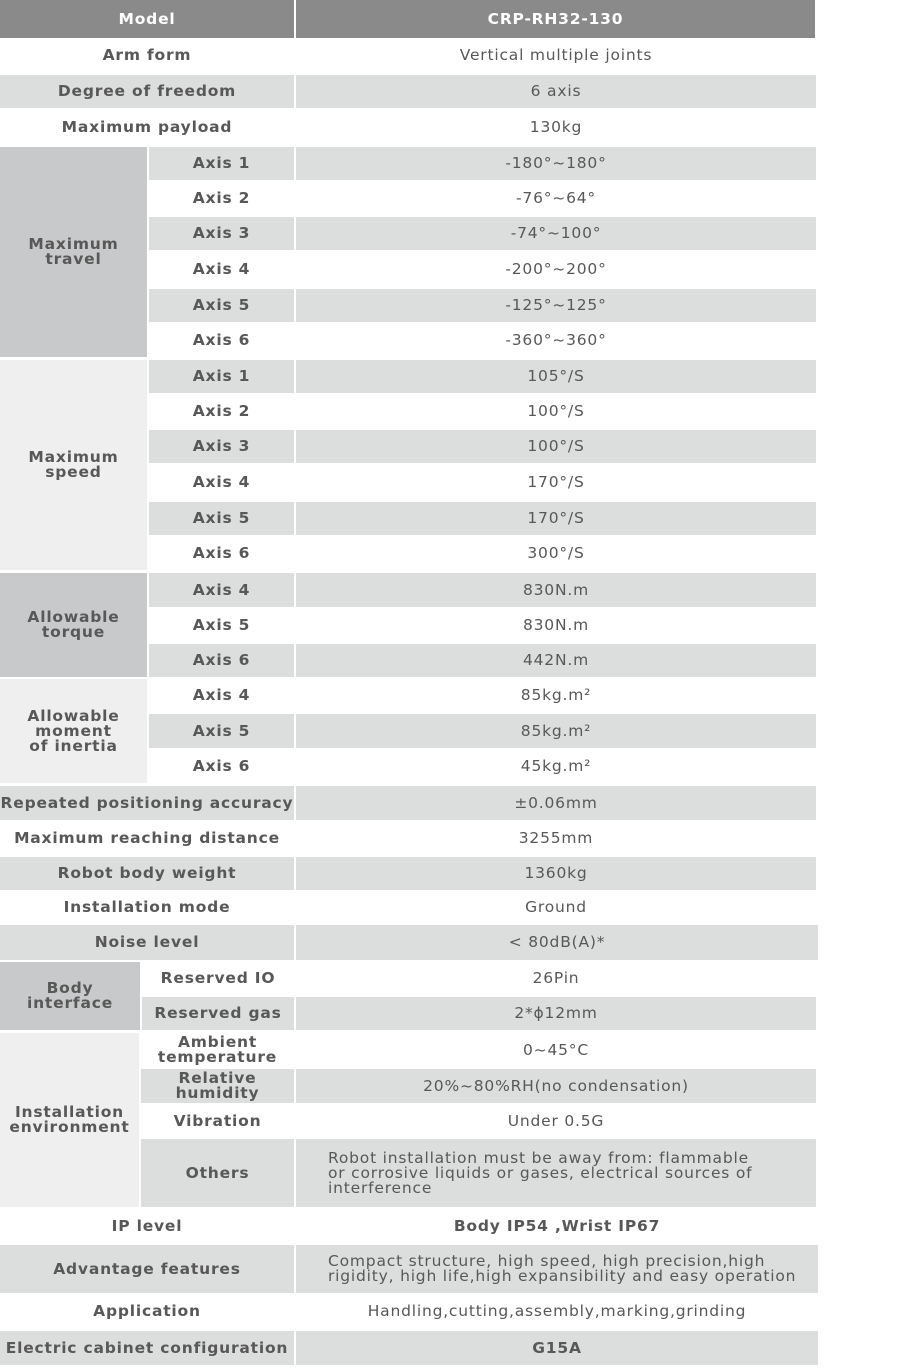 This screenshot has width=912, height=1372. What do you see at coordinates (147, 1311) in the screenshot?
I see `row-label: Application` at bounding box center [147, 1311].